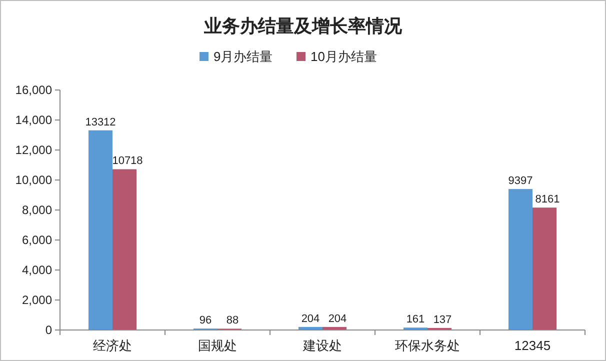 This screenshot has height=361, width=606. What do you see at coordinates (520, 181) in the screenshot?
I see `data-label: 9397` at bounding box center [520, 181].